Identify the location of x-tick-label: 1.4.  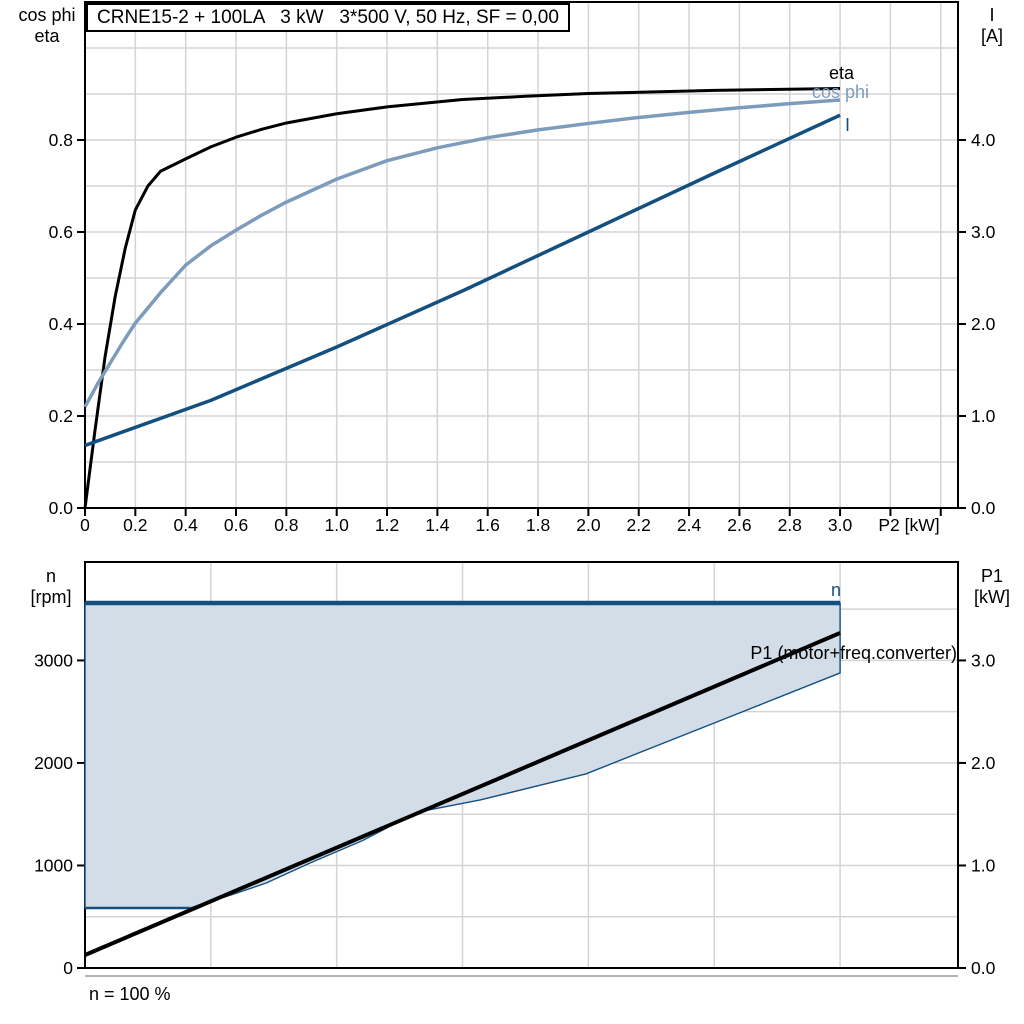
(437, 525).